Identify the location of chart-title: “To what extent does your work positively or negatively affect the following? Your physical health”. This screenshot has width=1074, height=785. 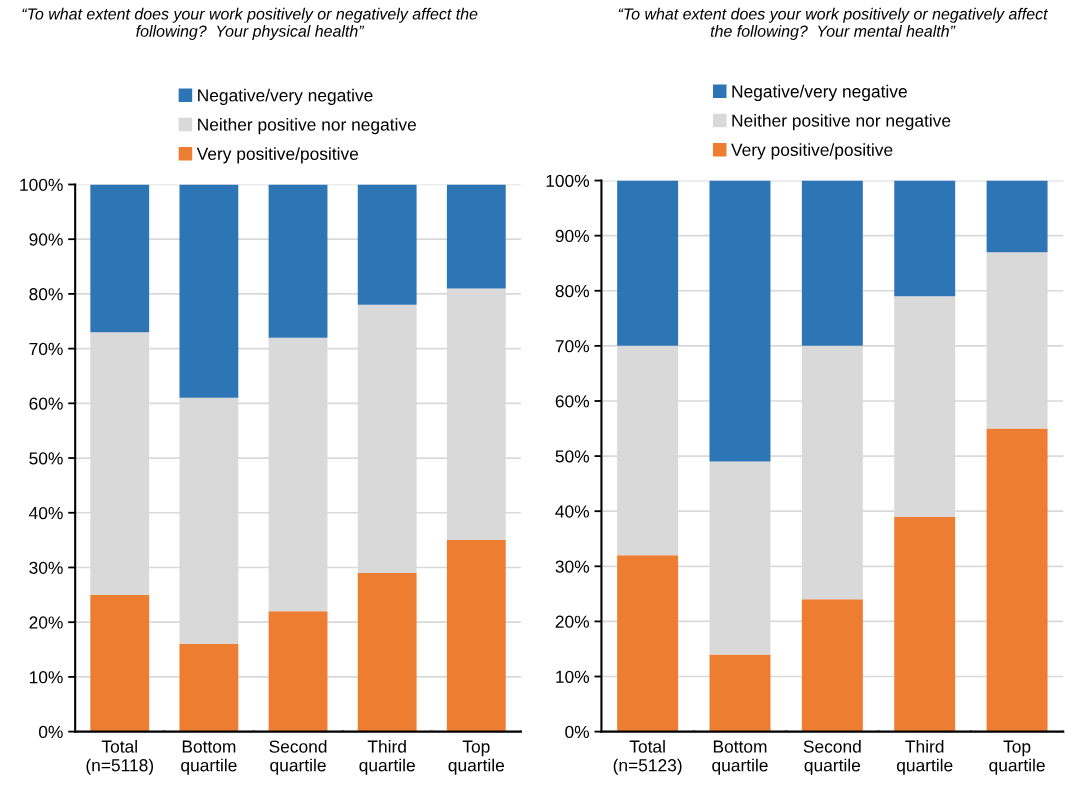
(250, 23).